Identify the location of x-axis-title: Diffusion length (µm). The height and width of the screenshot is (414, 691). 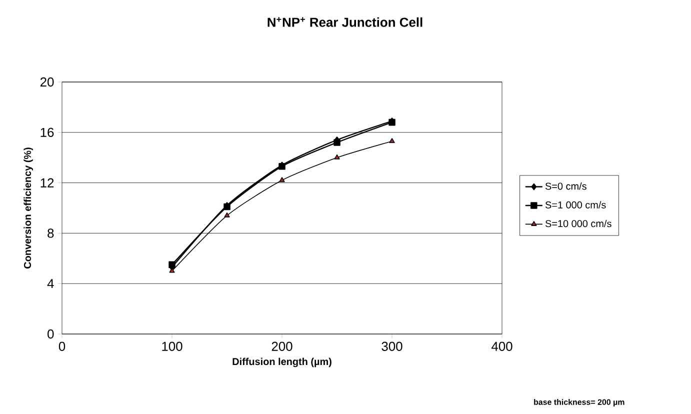
(282, 363).